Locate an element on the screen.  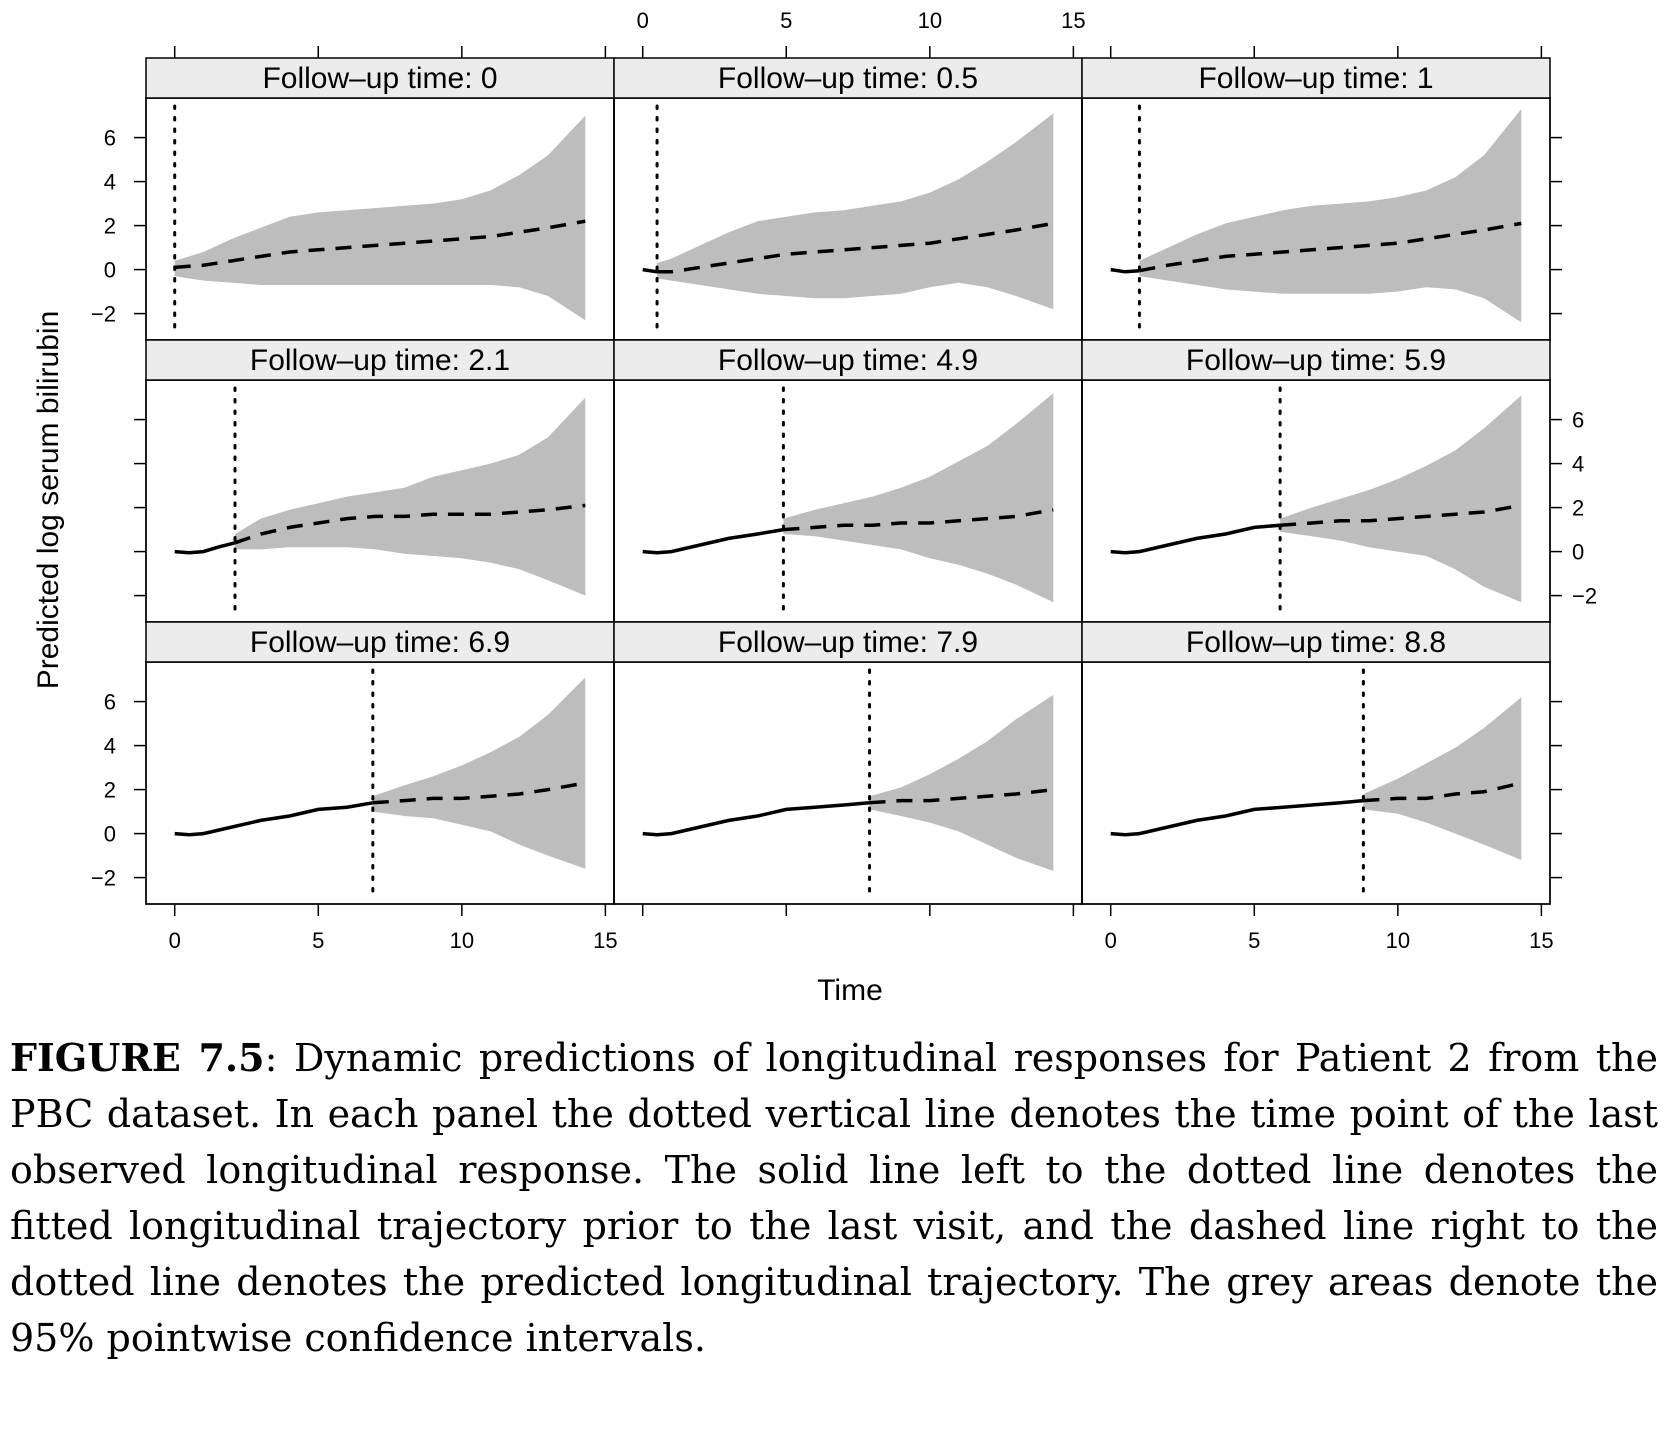
panel-2: Follow–up time: 0.5 is located at coordinates (848, 199).